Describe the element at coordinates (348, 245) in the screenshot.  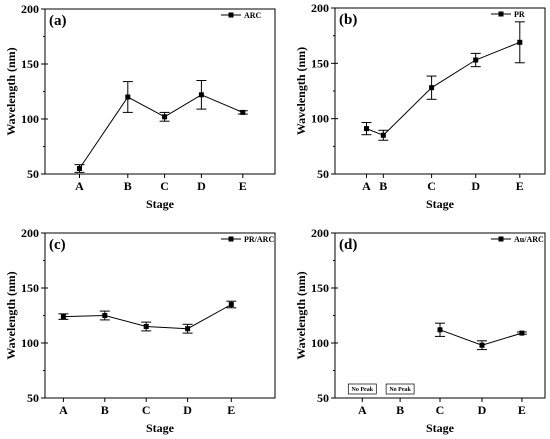
I see `panel-label: (d)` at that location.